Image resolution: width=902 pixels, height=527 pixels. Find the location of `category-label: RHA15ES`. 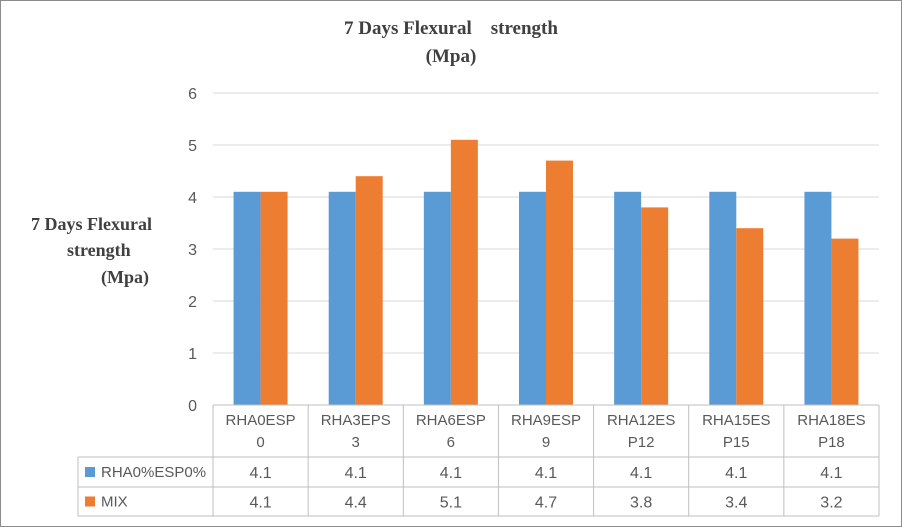

category-label: RHA15ES is located at coordinates (736, 420).